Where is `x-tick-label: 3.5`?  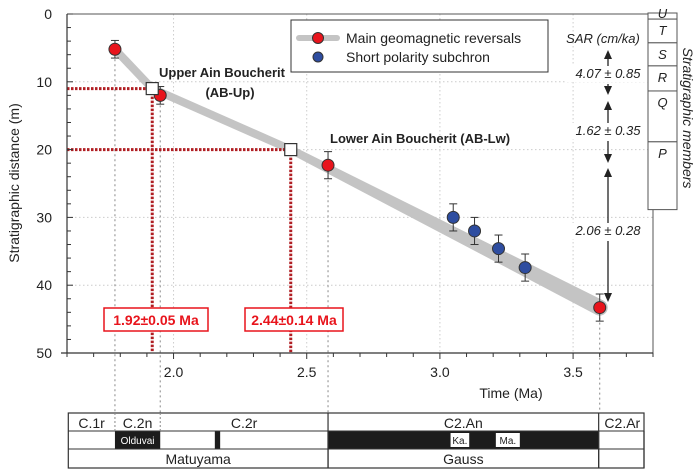 x-tick-label: 3.5 is located at coordinates (573, 372).